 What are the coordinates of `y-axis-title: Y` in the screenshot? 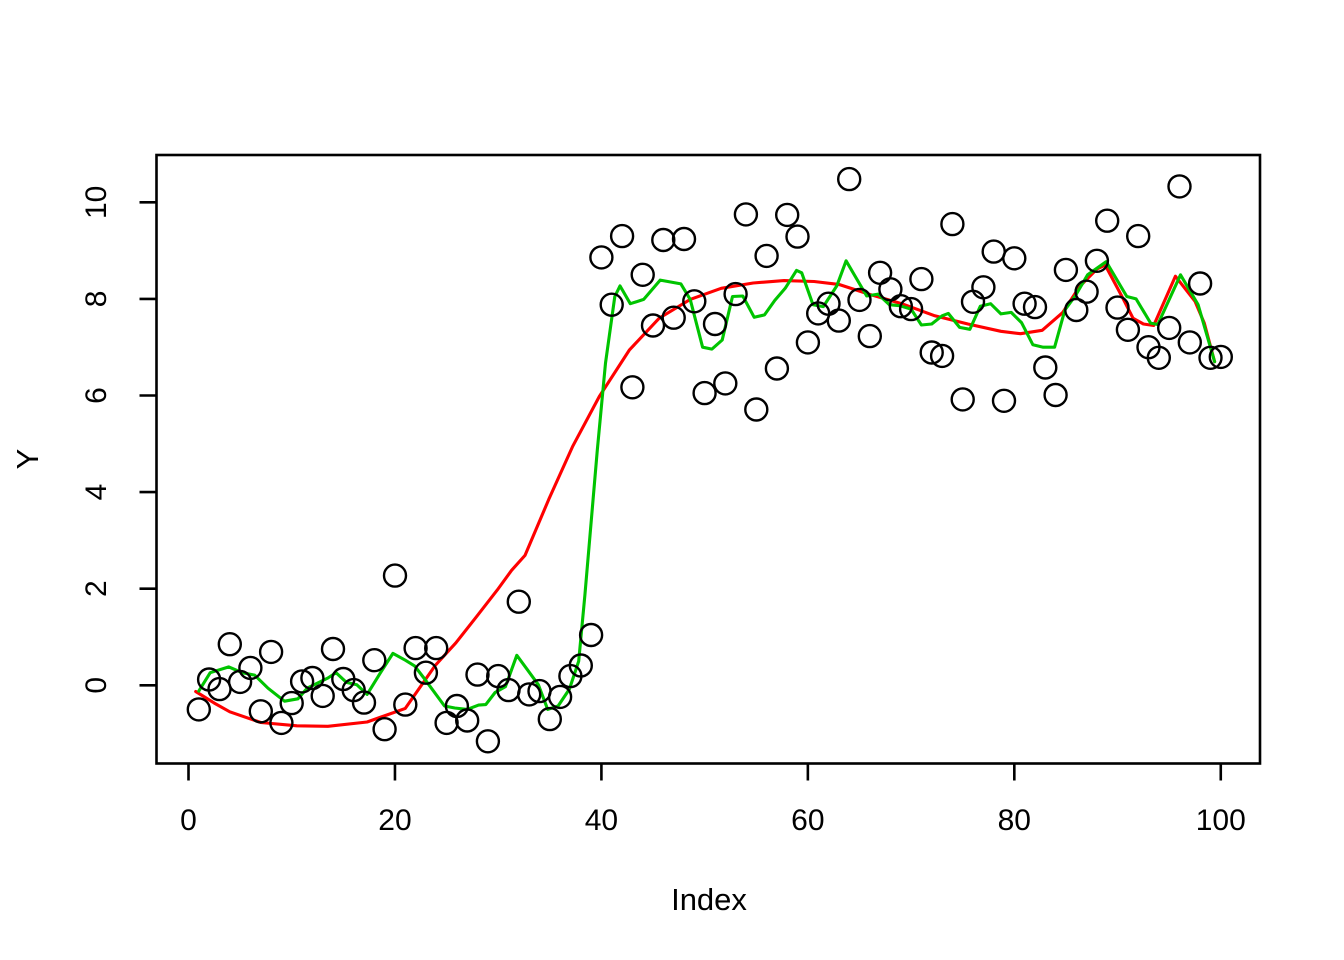 It's located at (27, 459).